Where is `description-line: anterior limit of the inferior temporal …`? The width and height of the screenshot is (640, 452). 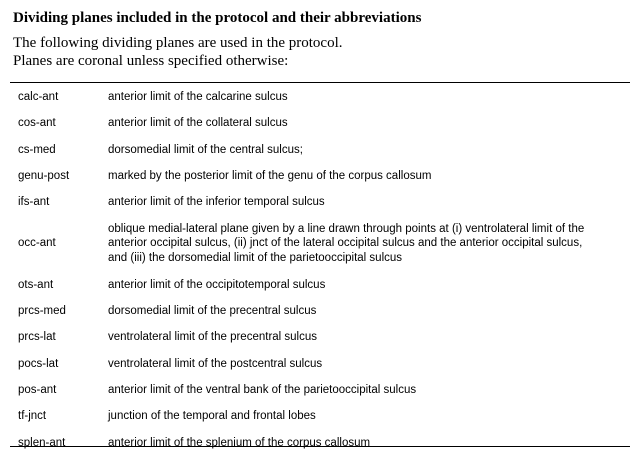 description-line: anterior limit of the inferior temporal … is located at coordinates (216, 202).